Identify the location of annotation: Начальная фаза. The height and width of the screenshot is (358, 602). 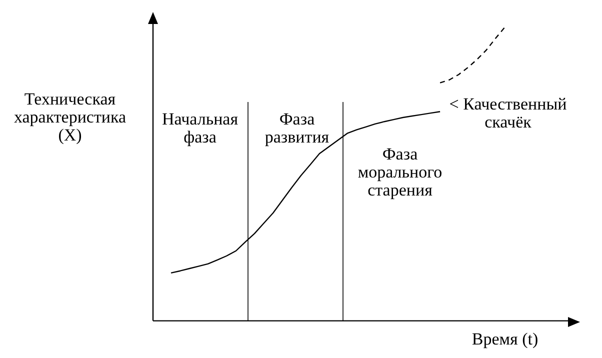
(200, 127).